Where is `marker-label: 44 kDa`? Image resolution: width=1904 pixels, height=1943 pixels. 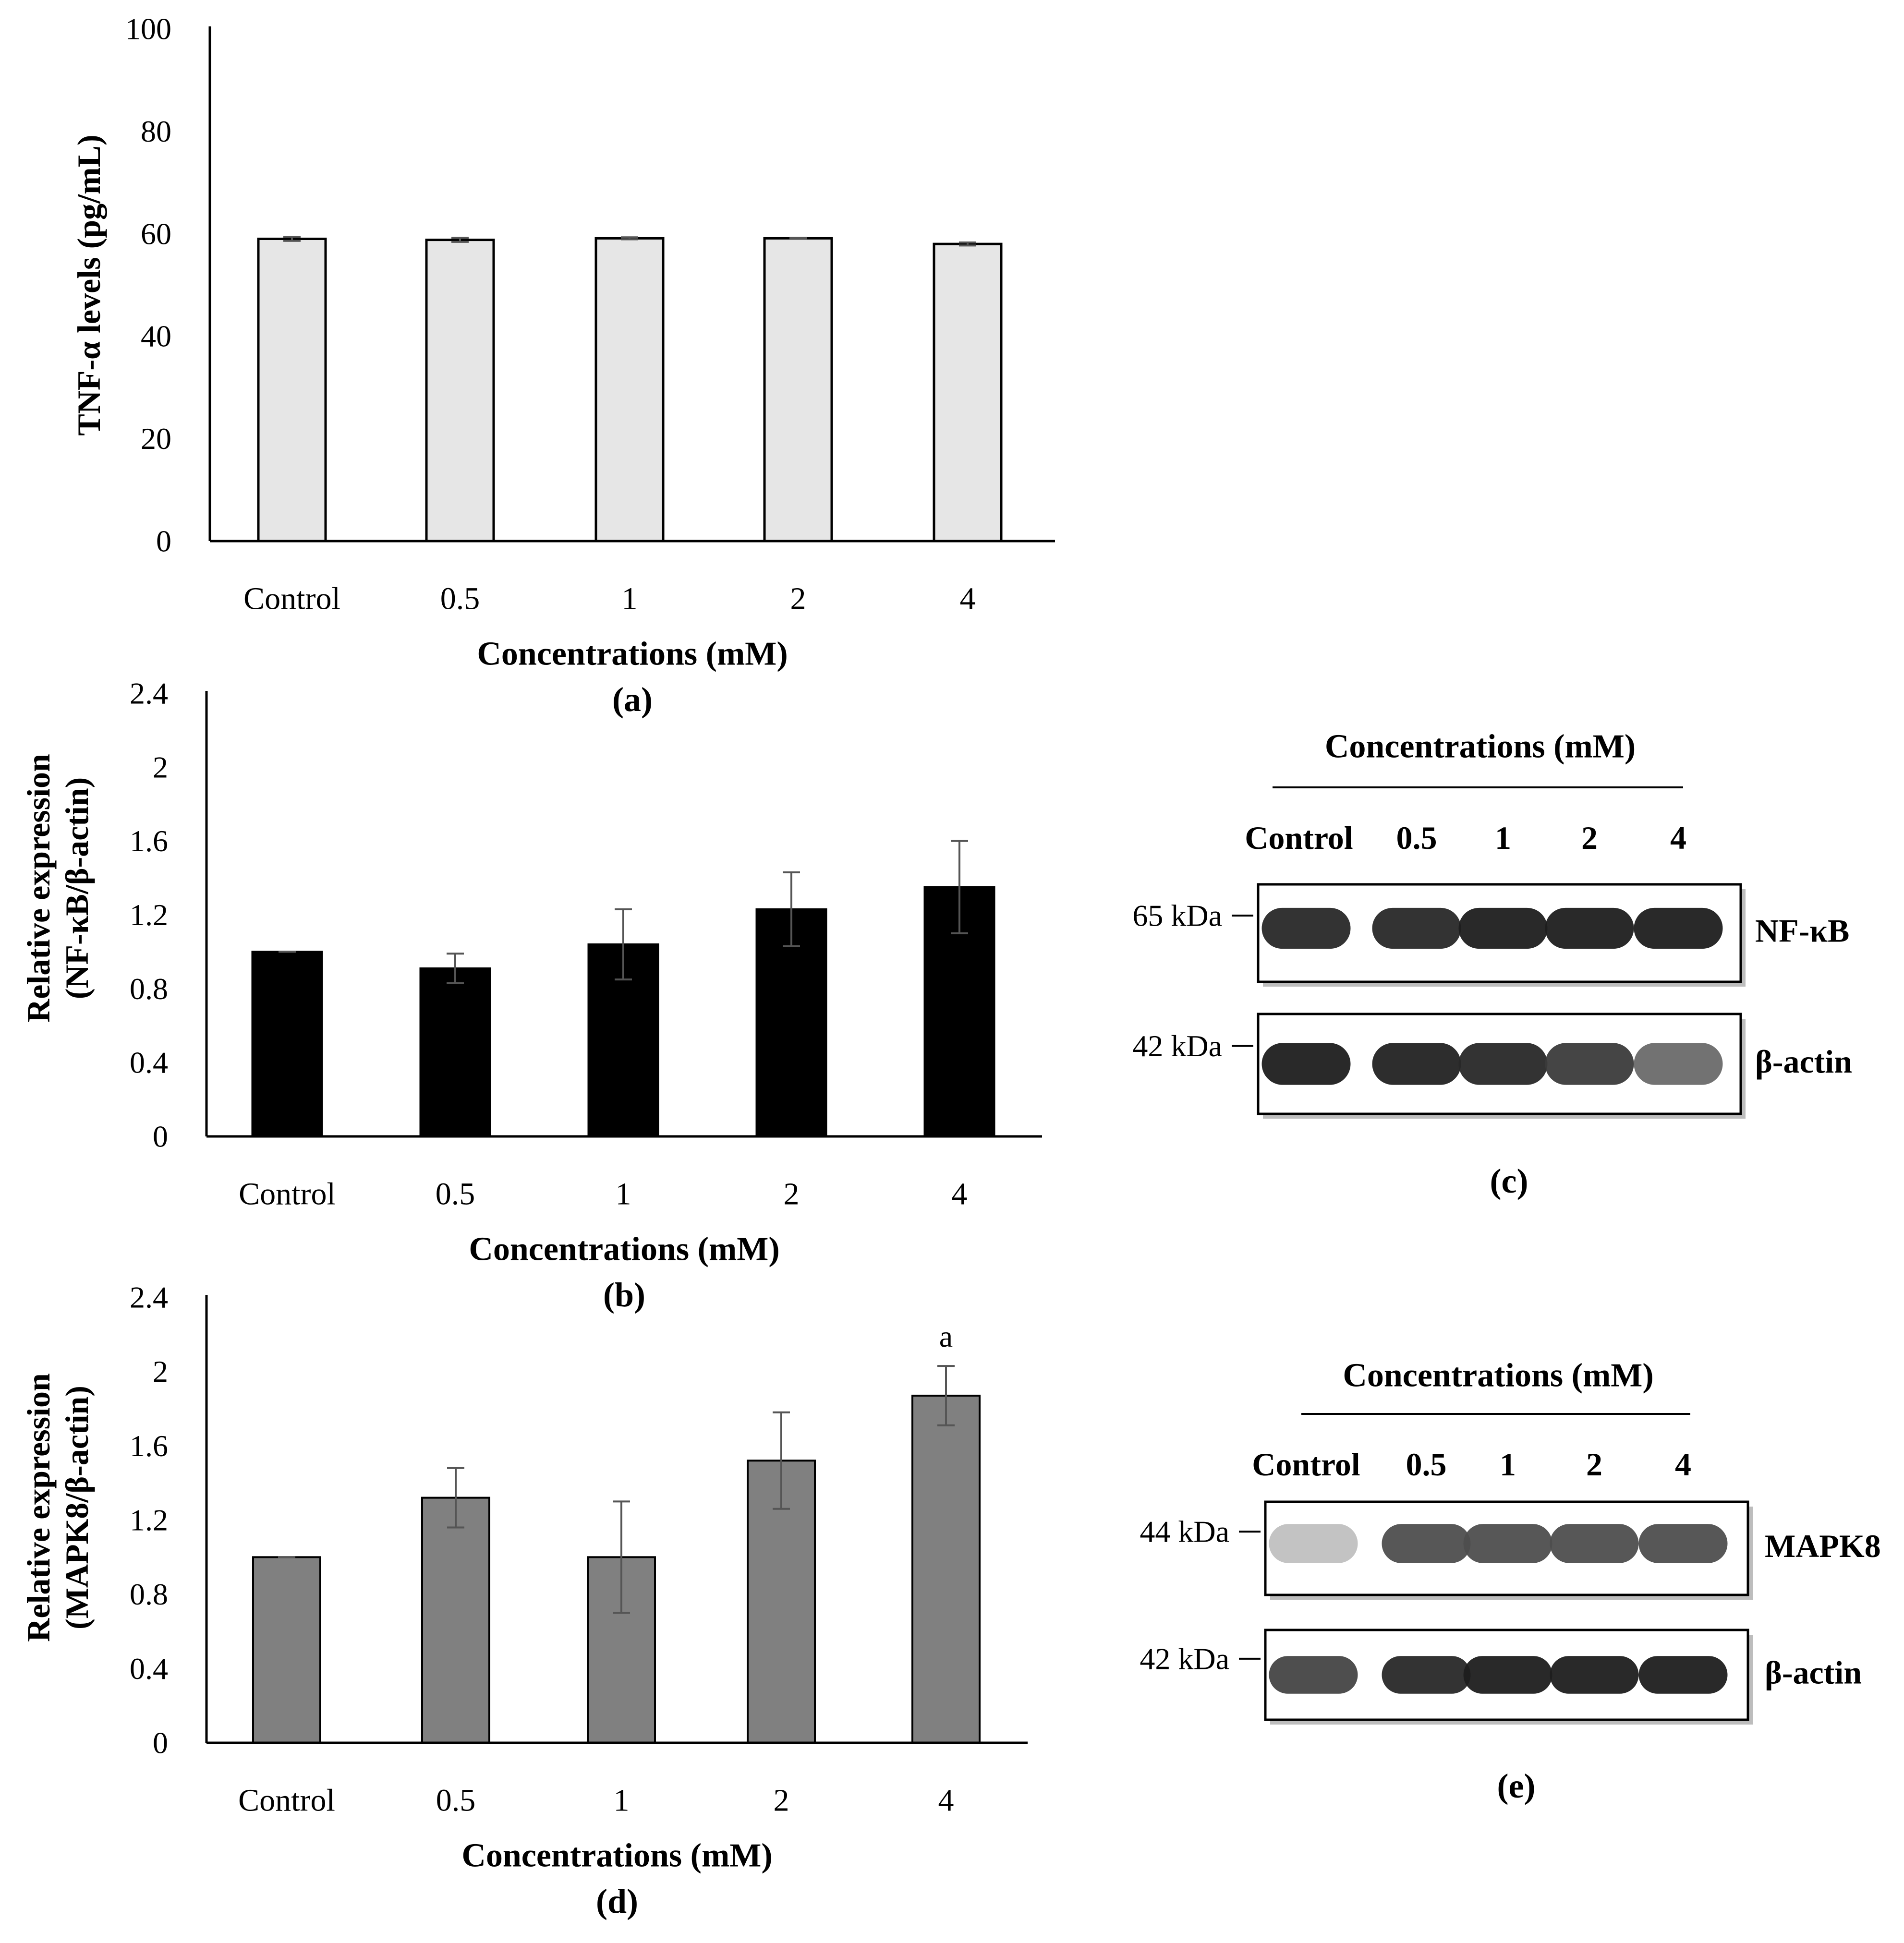
marker-label: 44 kDa is located at coordinates (1184, 1532).